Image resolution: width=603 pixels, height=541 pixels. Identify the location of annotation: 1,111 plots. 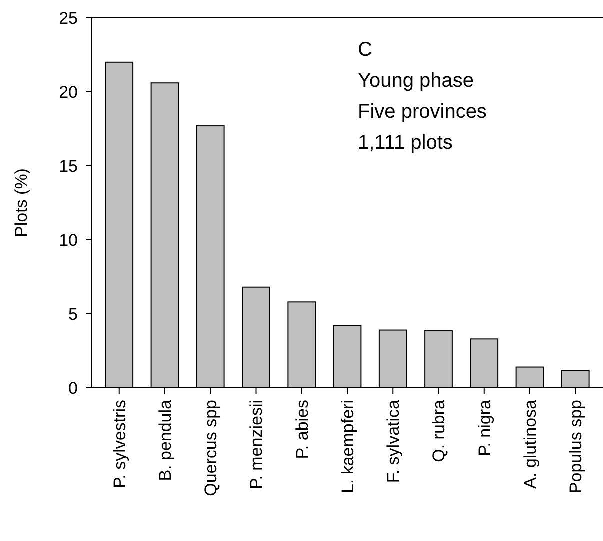
(405, 143).